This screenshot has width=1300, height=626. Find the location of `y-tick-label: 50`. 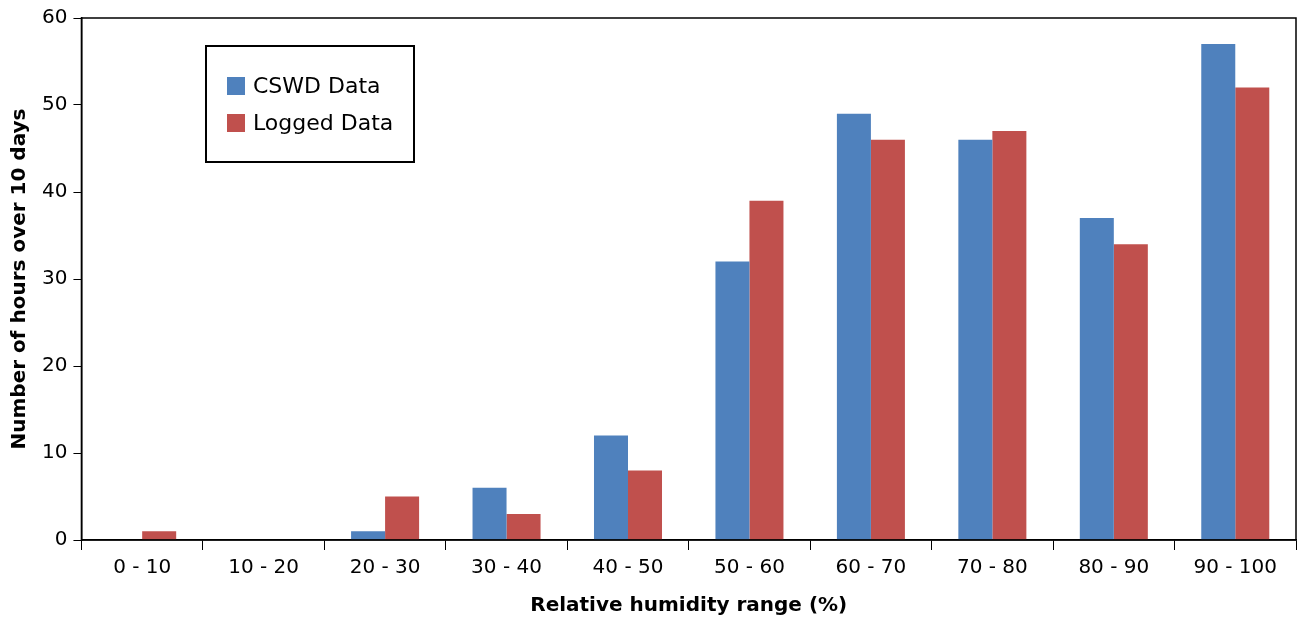

y-tick-label: 50 is located at coordinates (55, 103).